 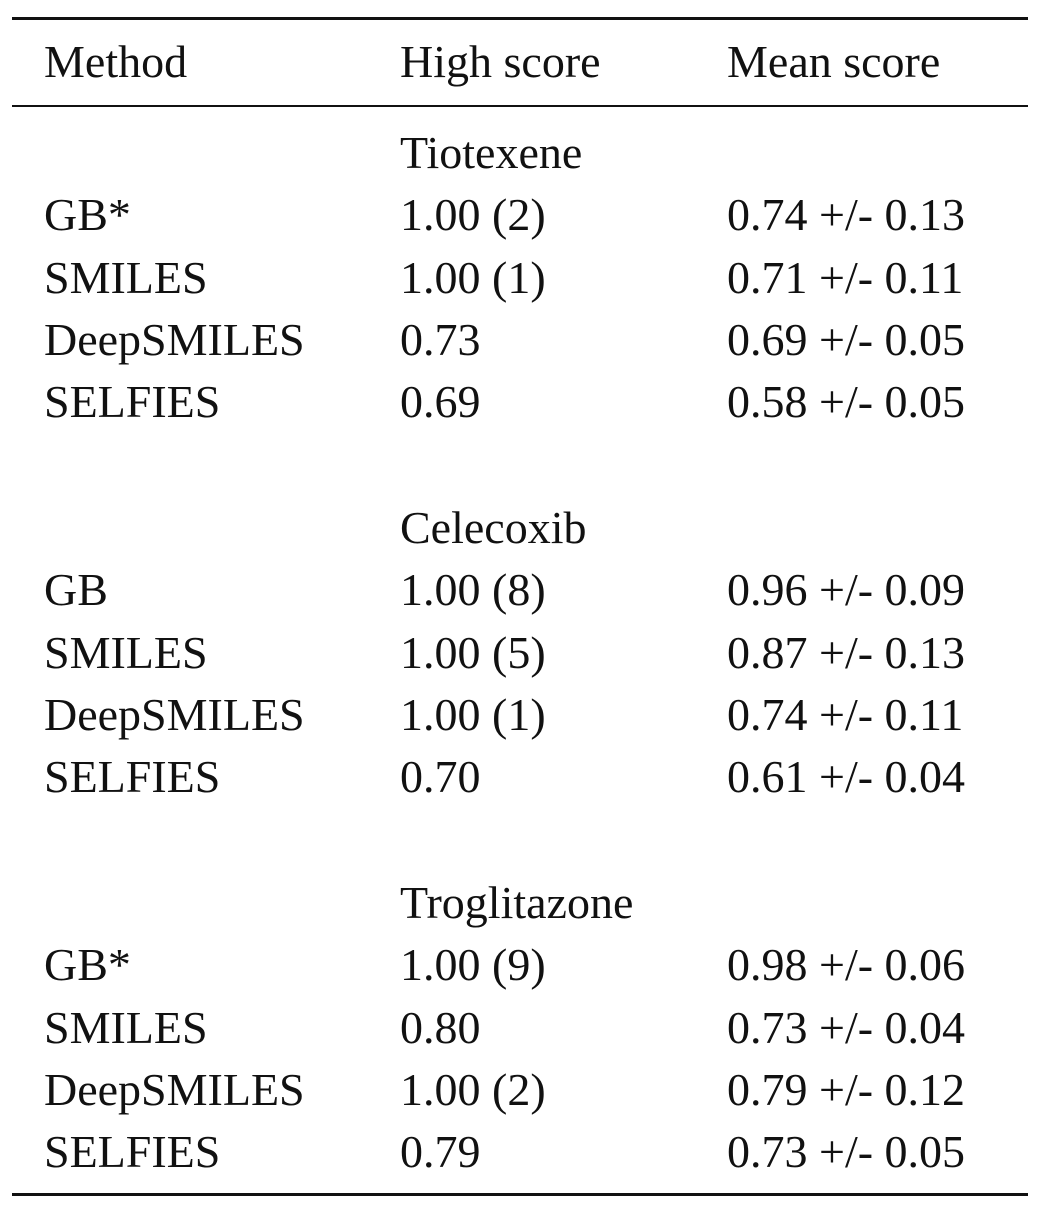 I want to click on header-cell: High score, so click(x=500, y=61).